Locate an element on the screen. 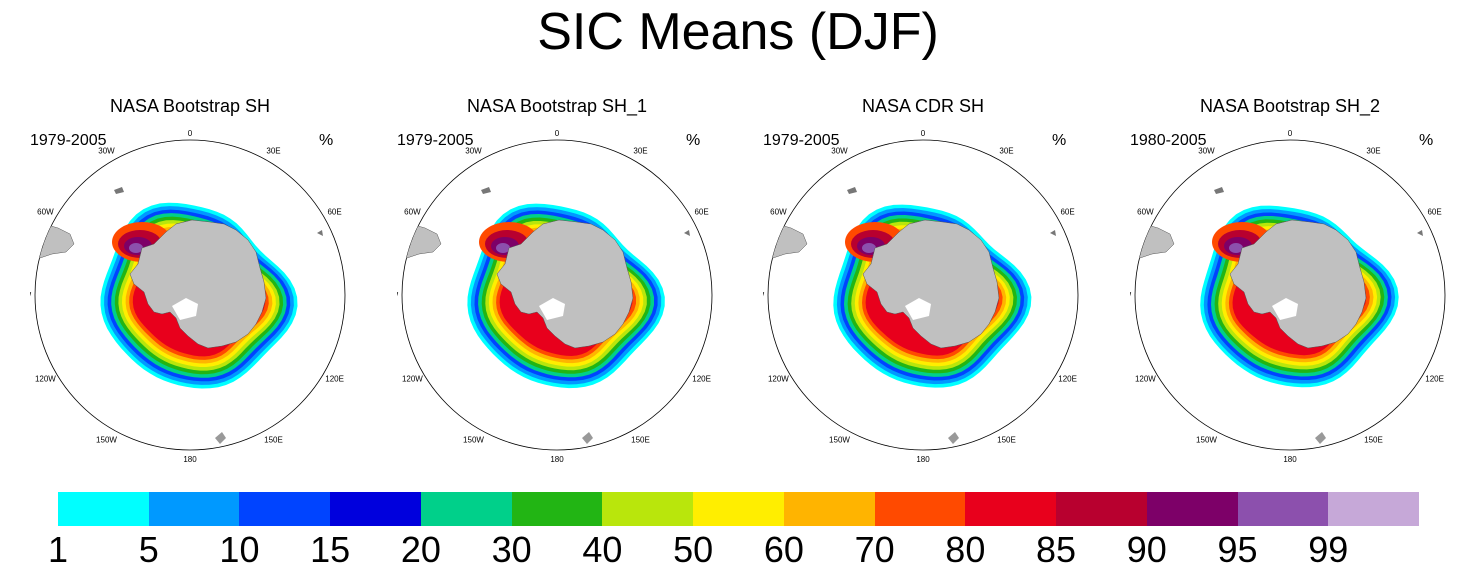  colorbar-label: 60 is located at coordinates (783, 549).